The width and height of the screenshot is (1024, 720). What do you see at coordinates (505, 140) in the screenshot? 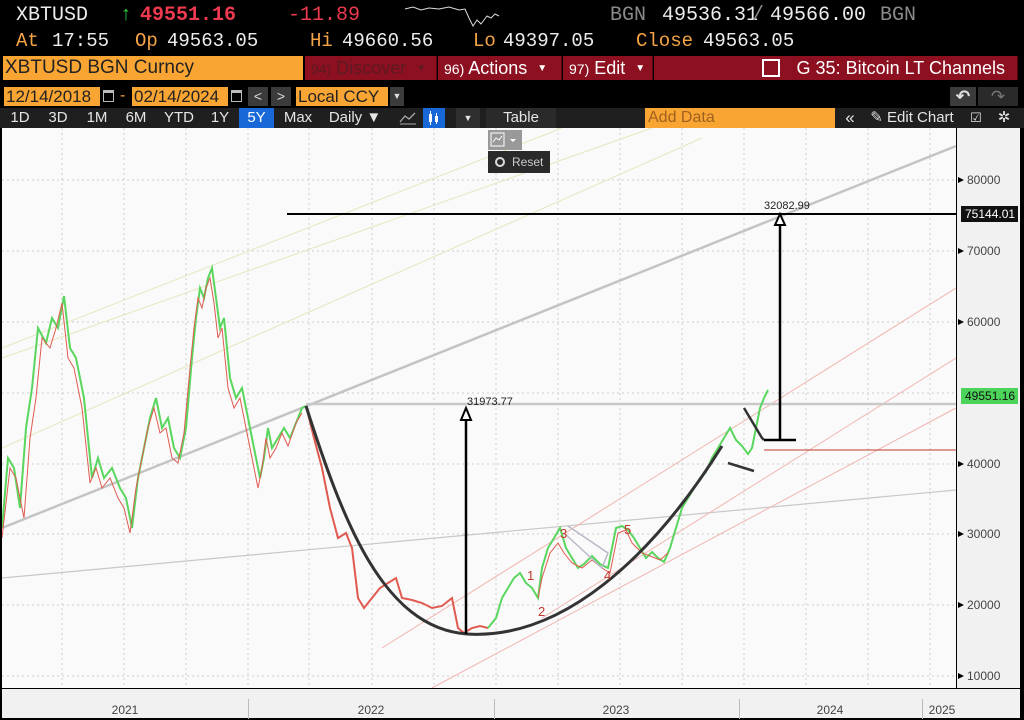
I see `chart-tool-select` at bounding box center [505, 140].